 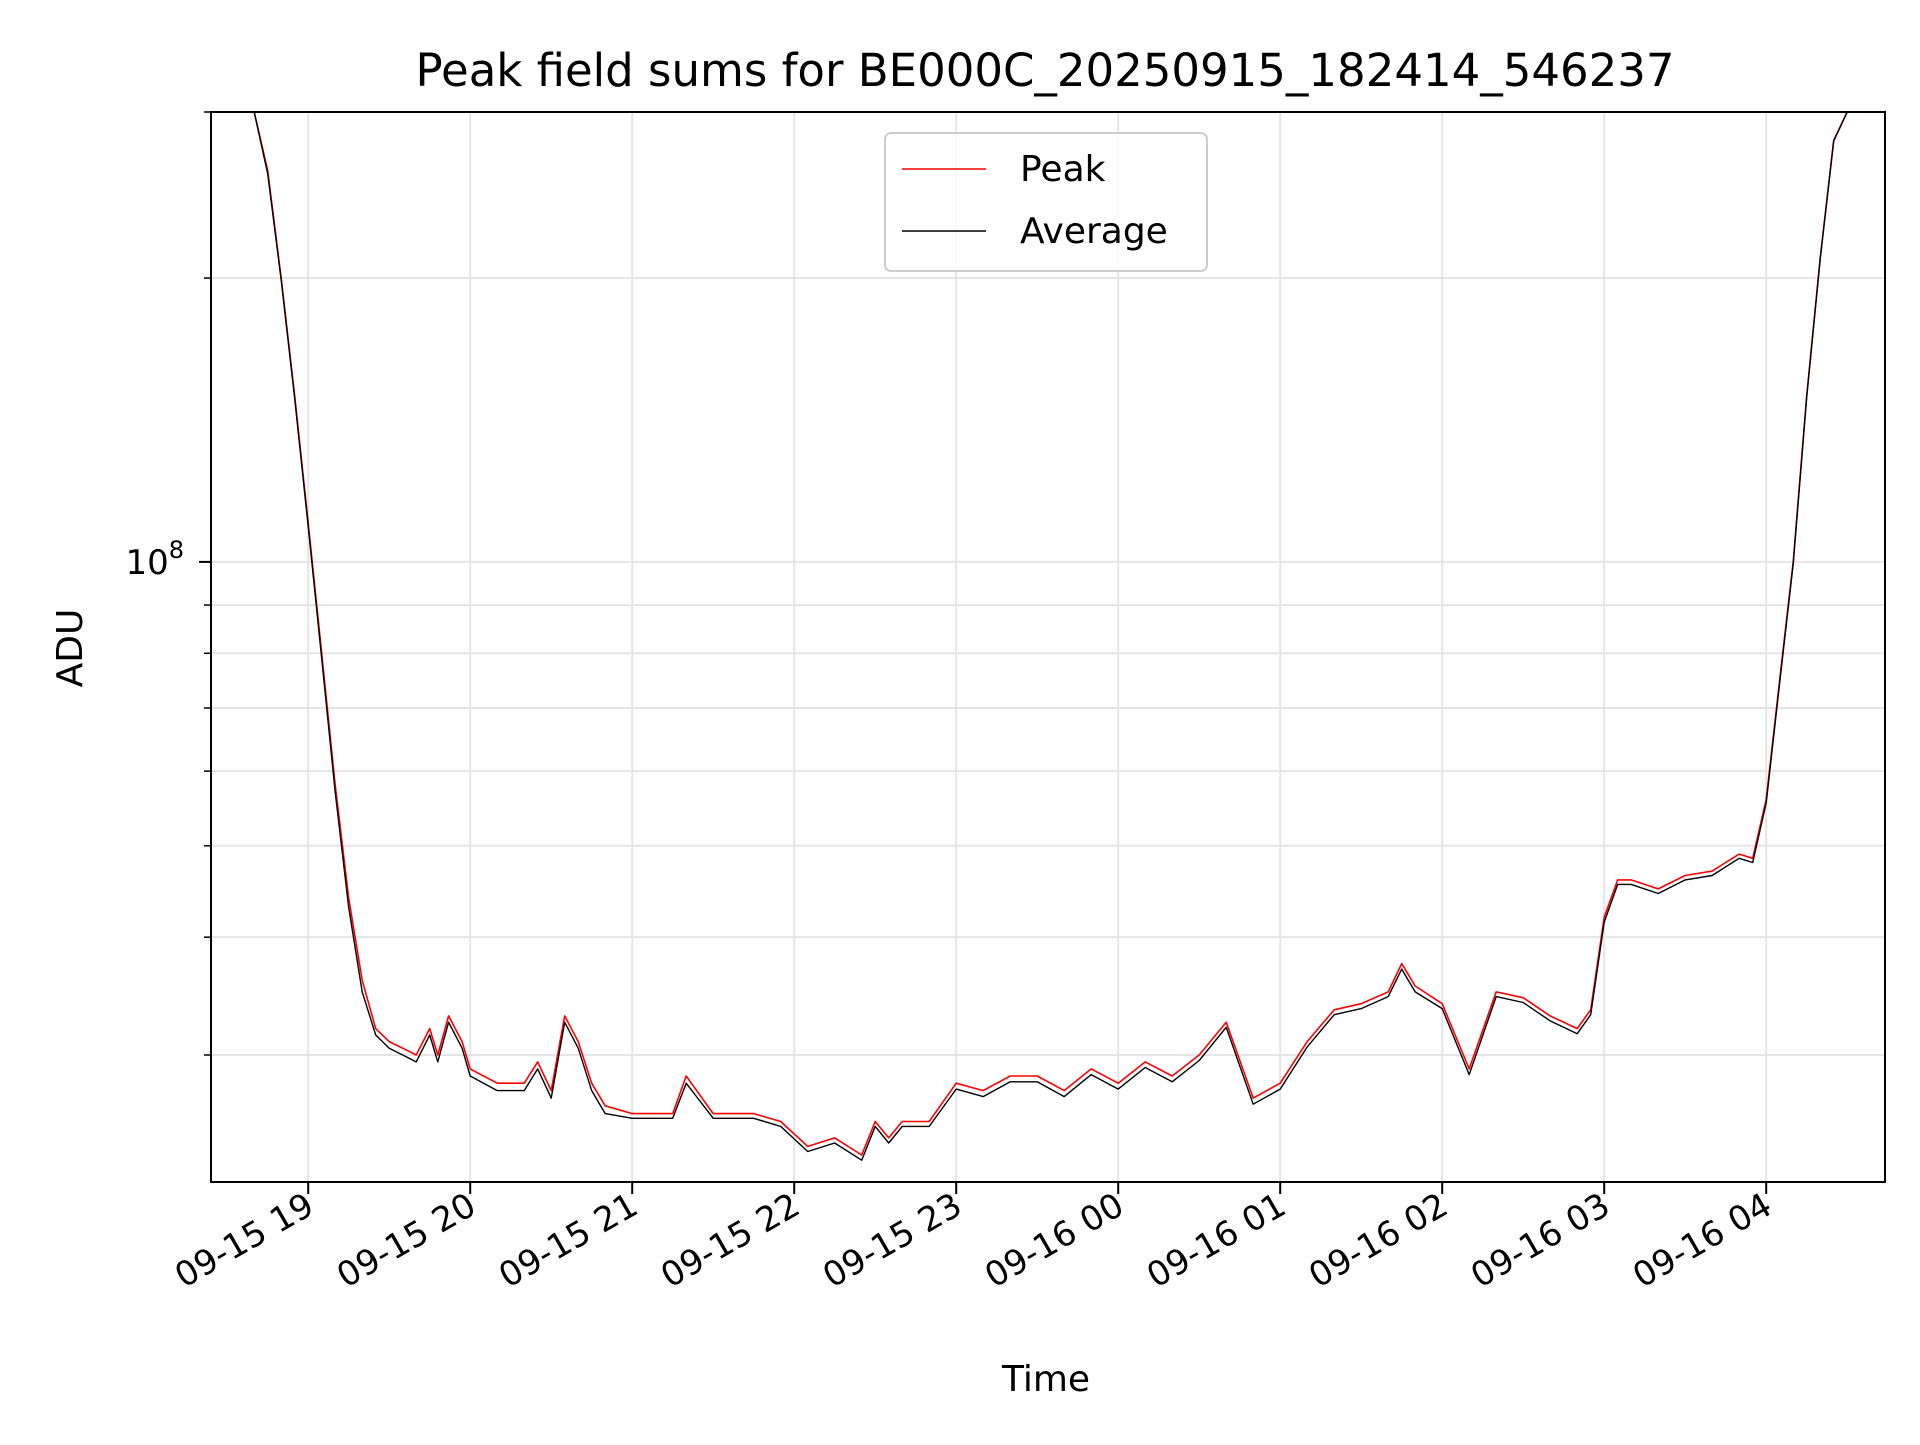 What do you see at coordinates (70, 648) in the screenshot?
I see `y-axis-label: ADU` at bounding box center [70, 648].